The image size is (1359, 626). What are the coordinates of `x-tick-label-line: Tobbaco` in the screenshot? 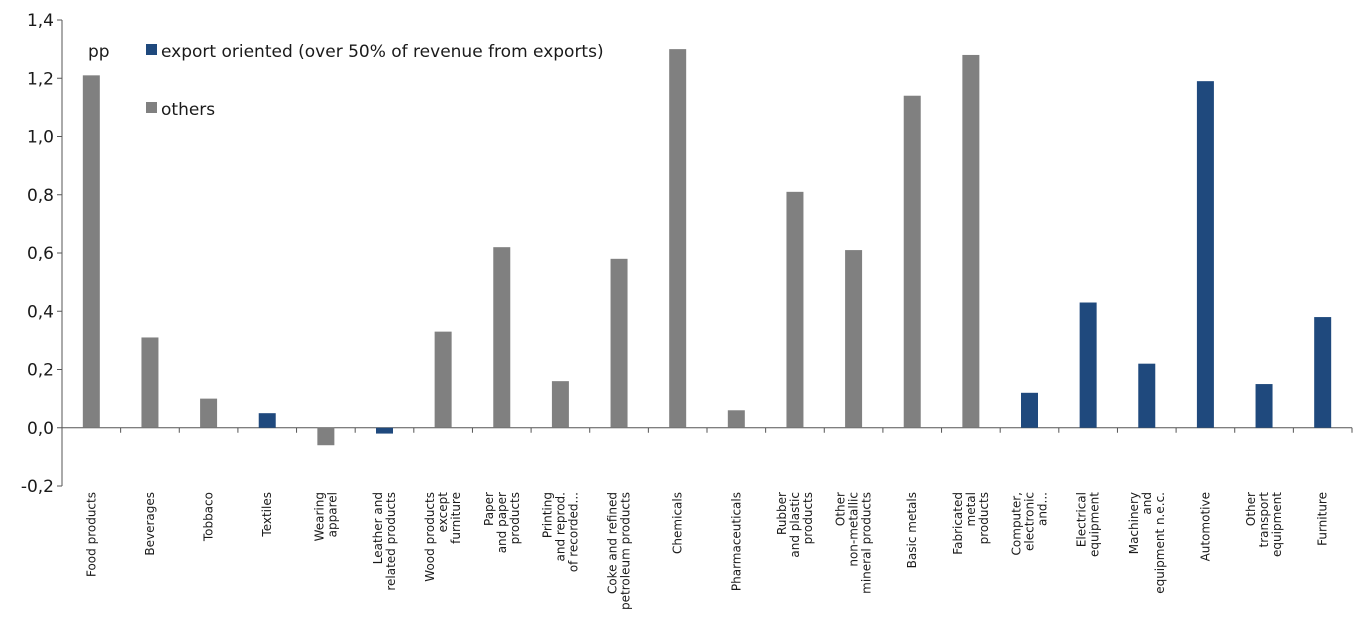 It's located at (209, 517).